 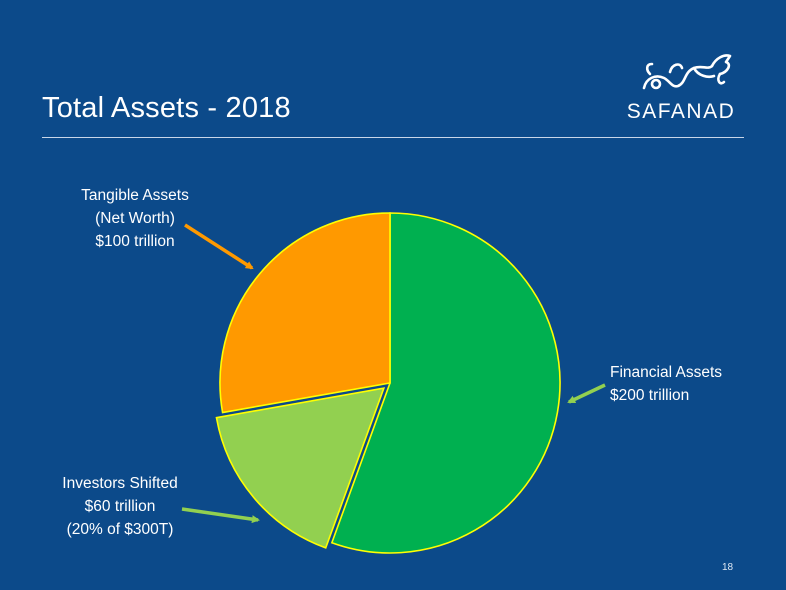 What do you see at coordinates (666, 384) in the screenshot?
I see `label-financial-assets: Financial Assets $200 trillion` at bounding box center [666, 384].